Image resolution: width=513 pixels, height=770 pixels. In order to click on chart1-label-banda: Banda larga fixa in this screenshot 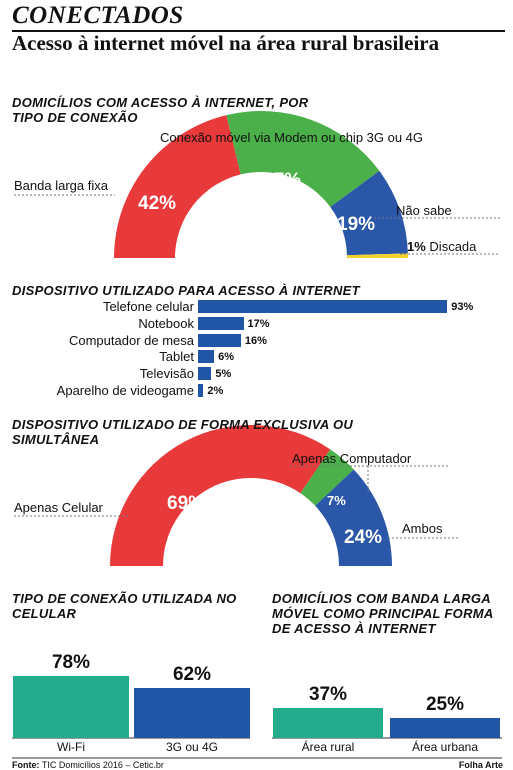, I will do `click(61, 185)`.